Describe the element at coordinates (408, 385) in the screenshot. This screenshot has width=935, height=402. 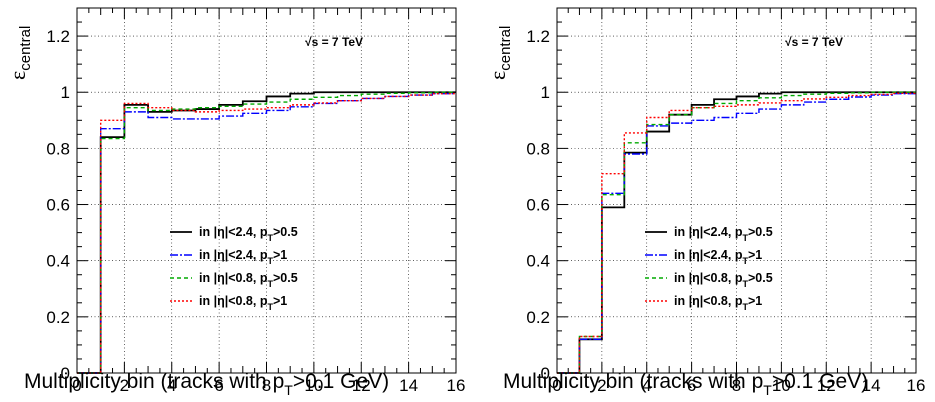
I see `x-tick-label: 14` at that location.